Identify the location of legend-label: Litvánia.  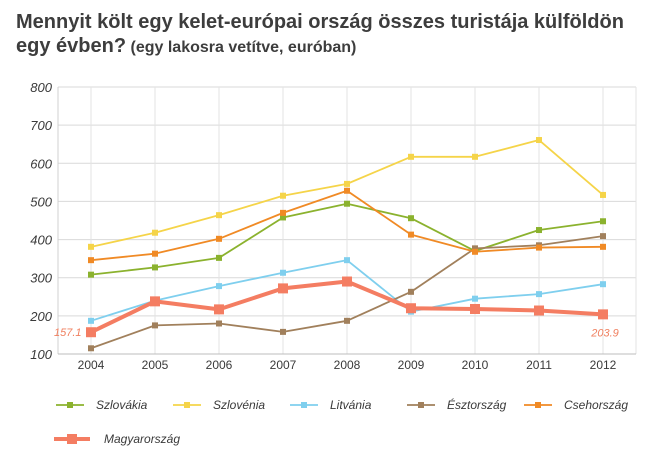
(351, 405).